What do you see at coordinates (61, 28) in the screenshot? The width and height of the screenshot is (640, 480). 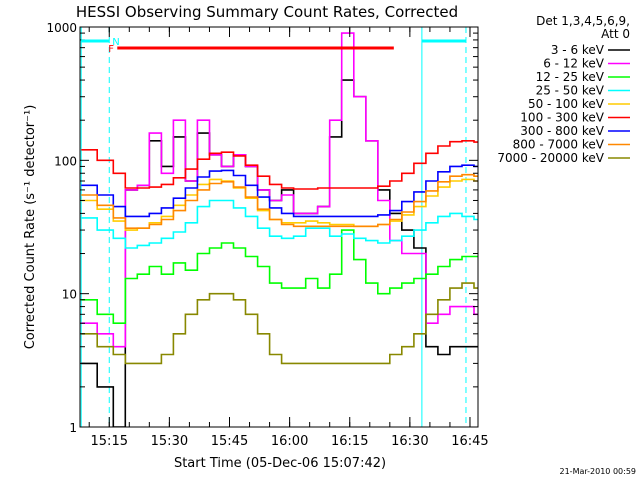 I see `y-tick-label-1000: 1000` at bounding box center [61, 28].